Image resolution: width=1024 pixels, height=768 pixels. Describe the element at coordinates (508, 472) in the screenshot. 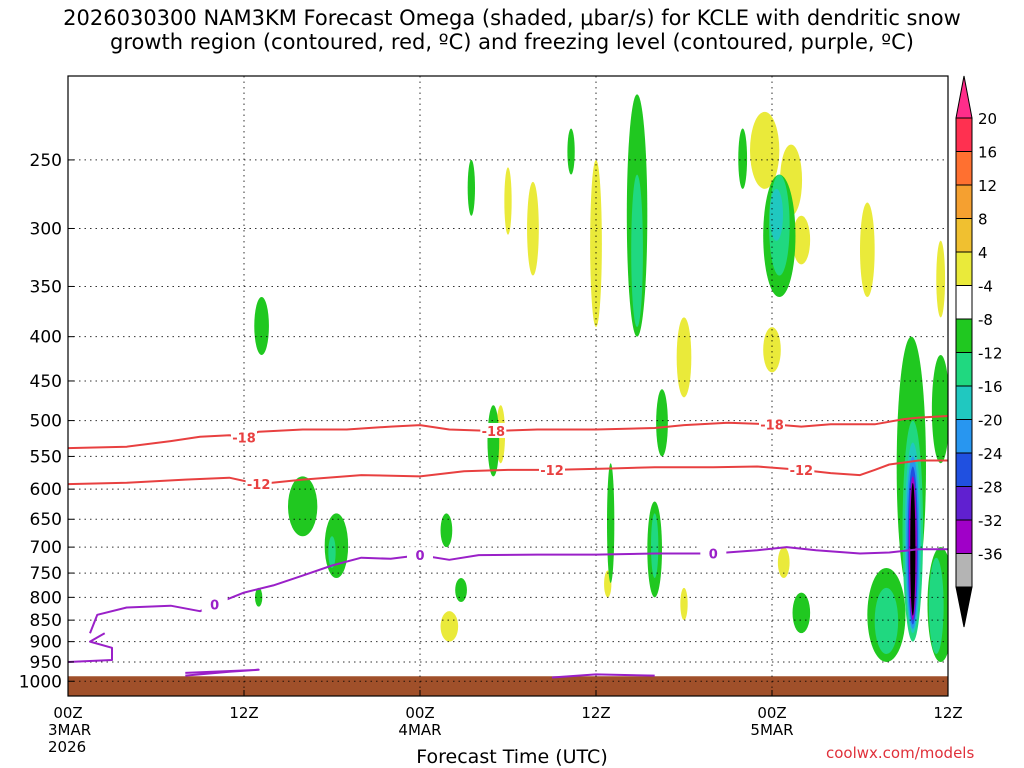

I see `dgz-contour` at that location.